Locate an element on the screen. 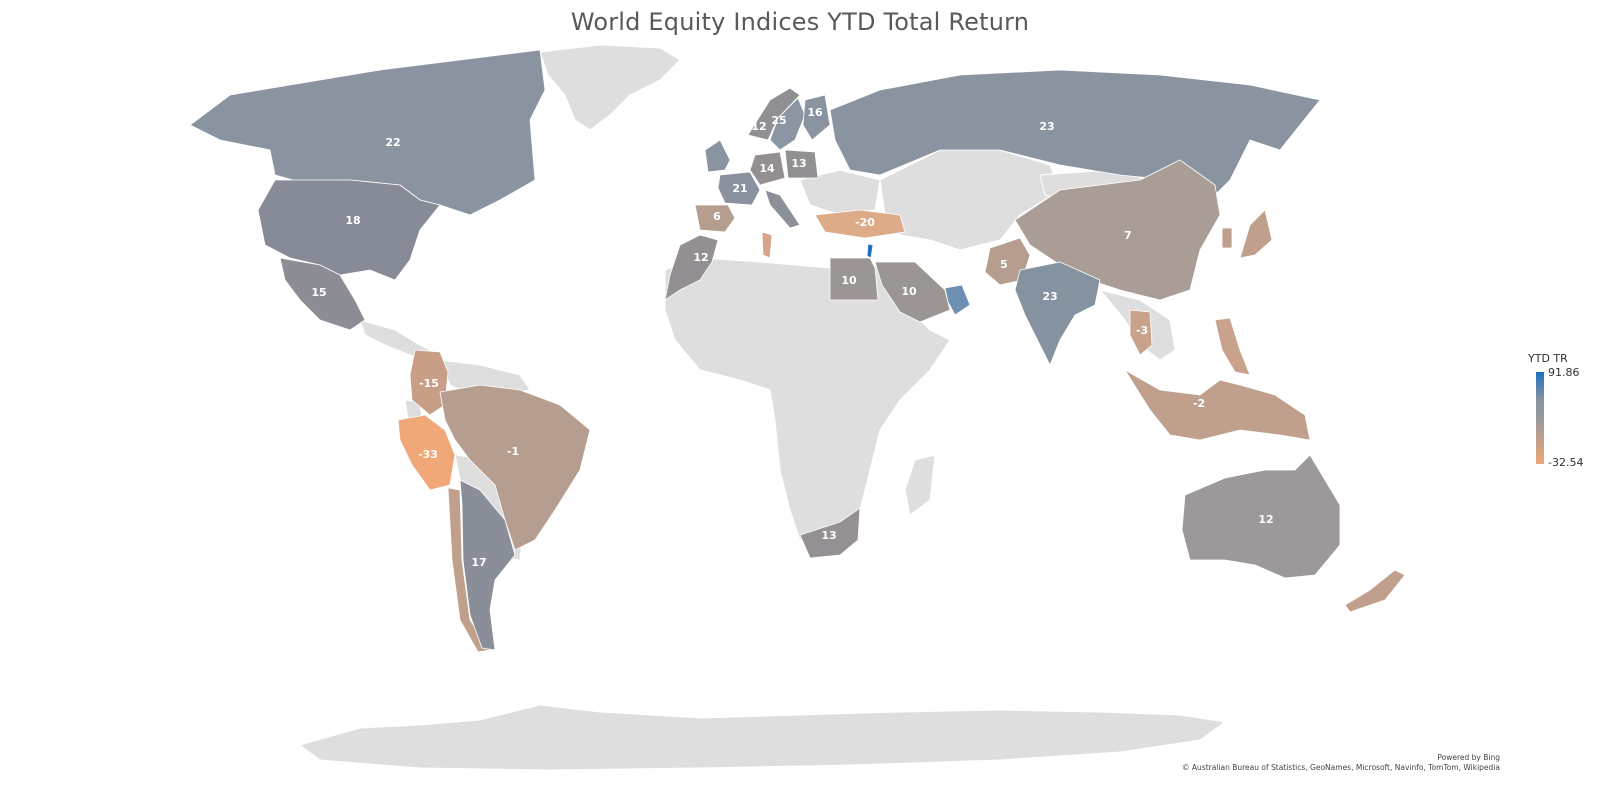 This screenshot has width=1600, height=797. value-label-thailand: -3 is located at coordinates (1142, 330).